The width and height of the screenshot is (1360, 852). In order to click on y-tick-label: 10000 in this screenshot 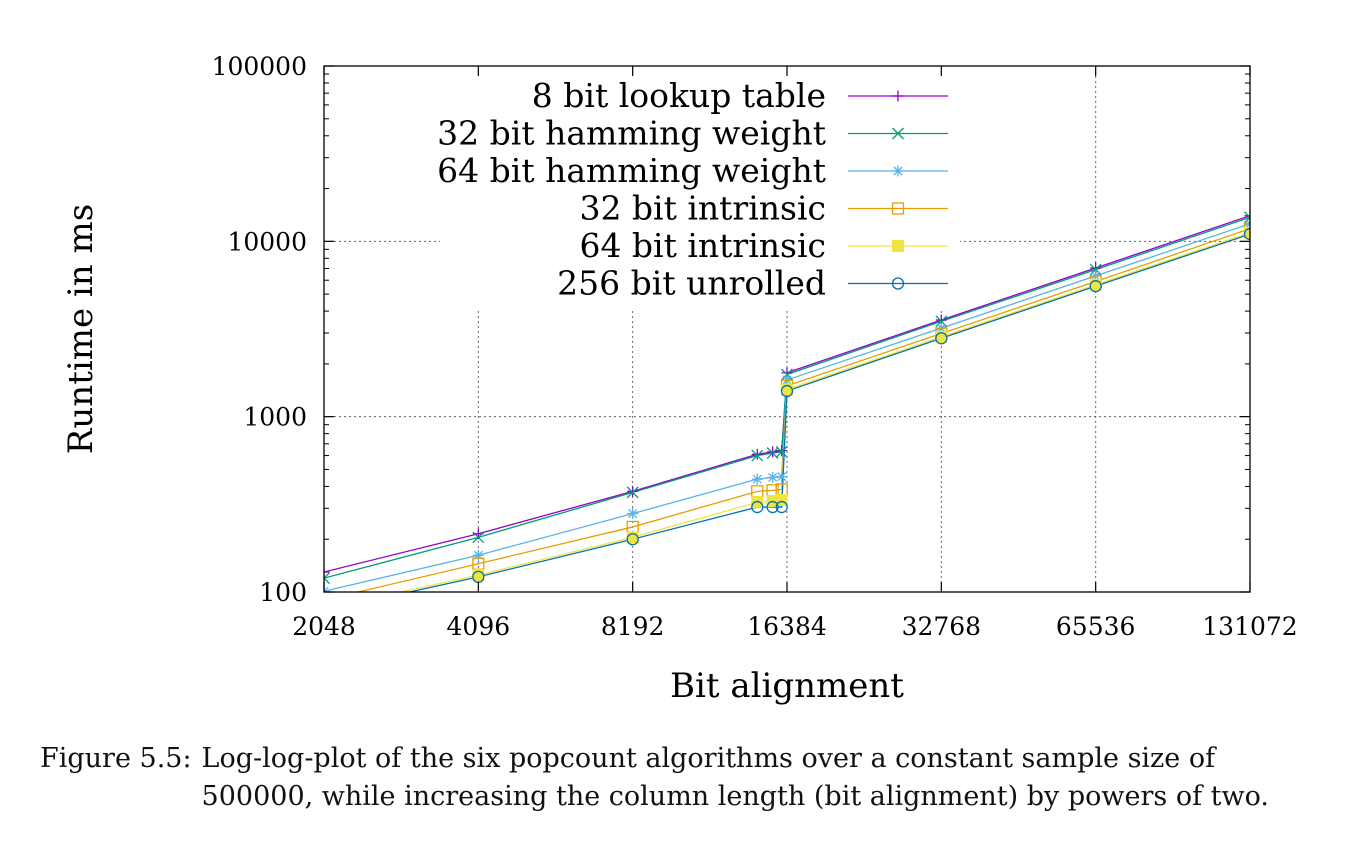, I will do `click(267, 241)`.